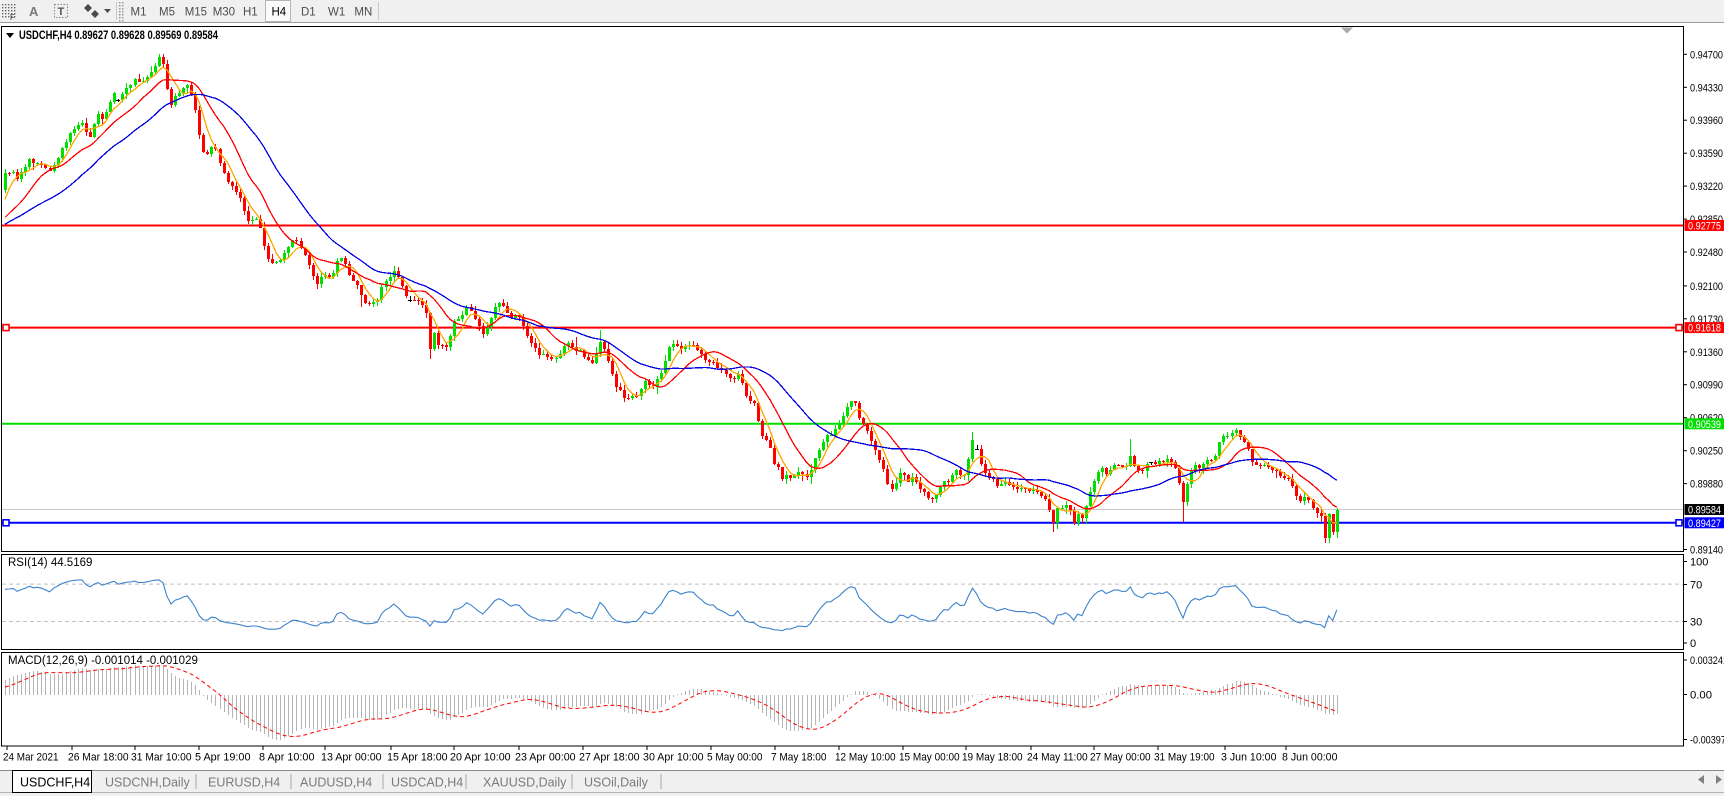 This screenshot has width=1724, height=796. I want to click on svg-text: RSI(14) 44.5169, so click(50, 563).